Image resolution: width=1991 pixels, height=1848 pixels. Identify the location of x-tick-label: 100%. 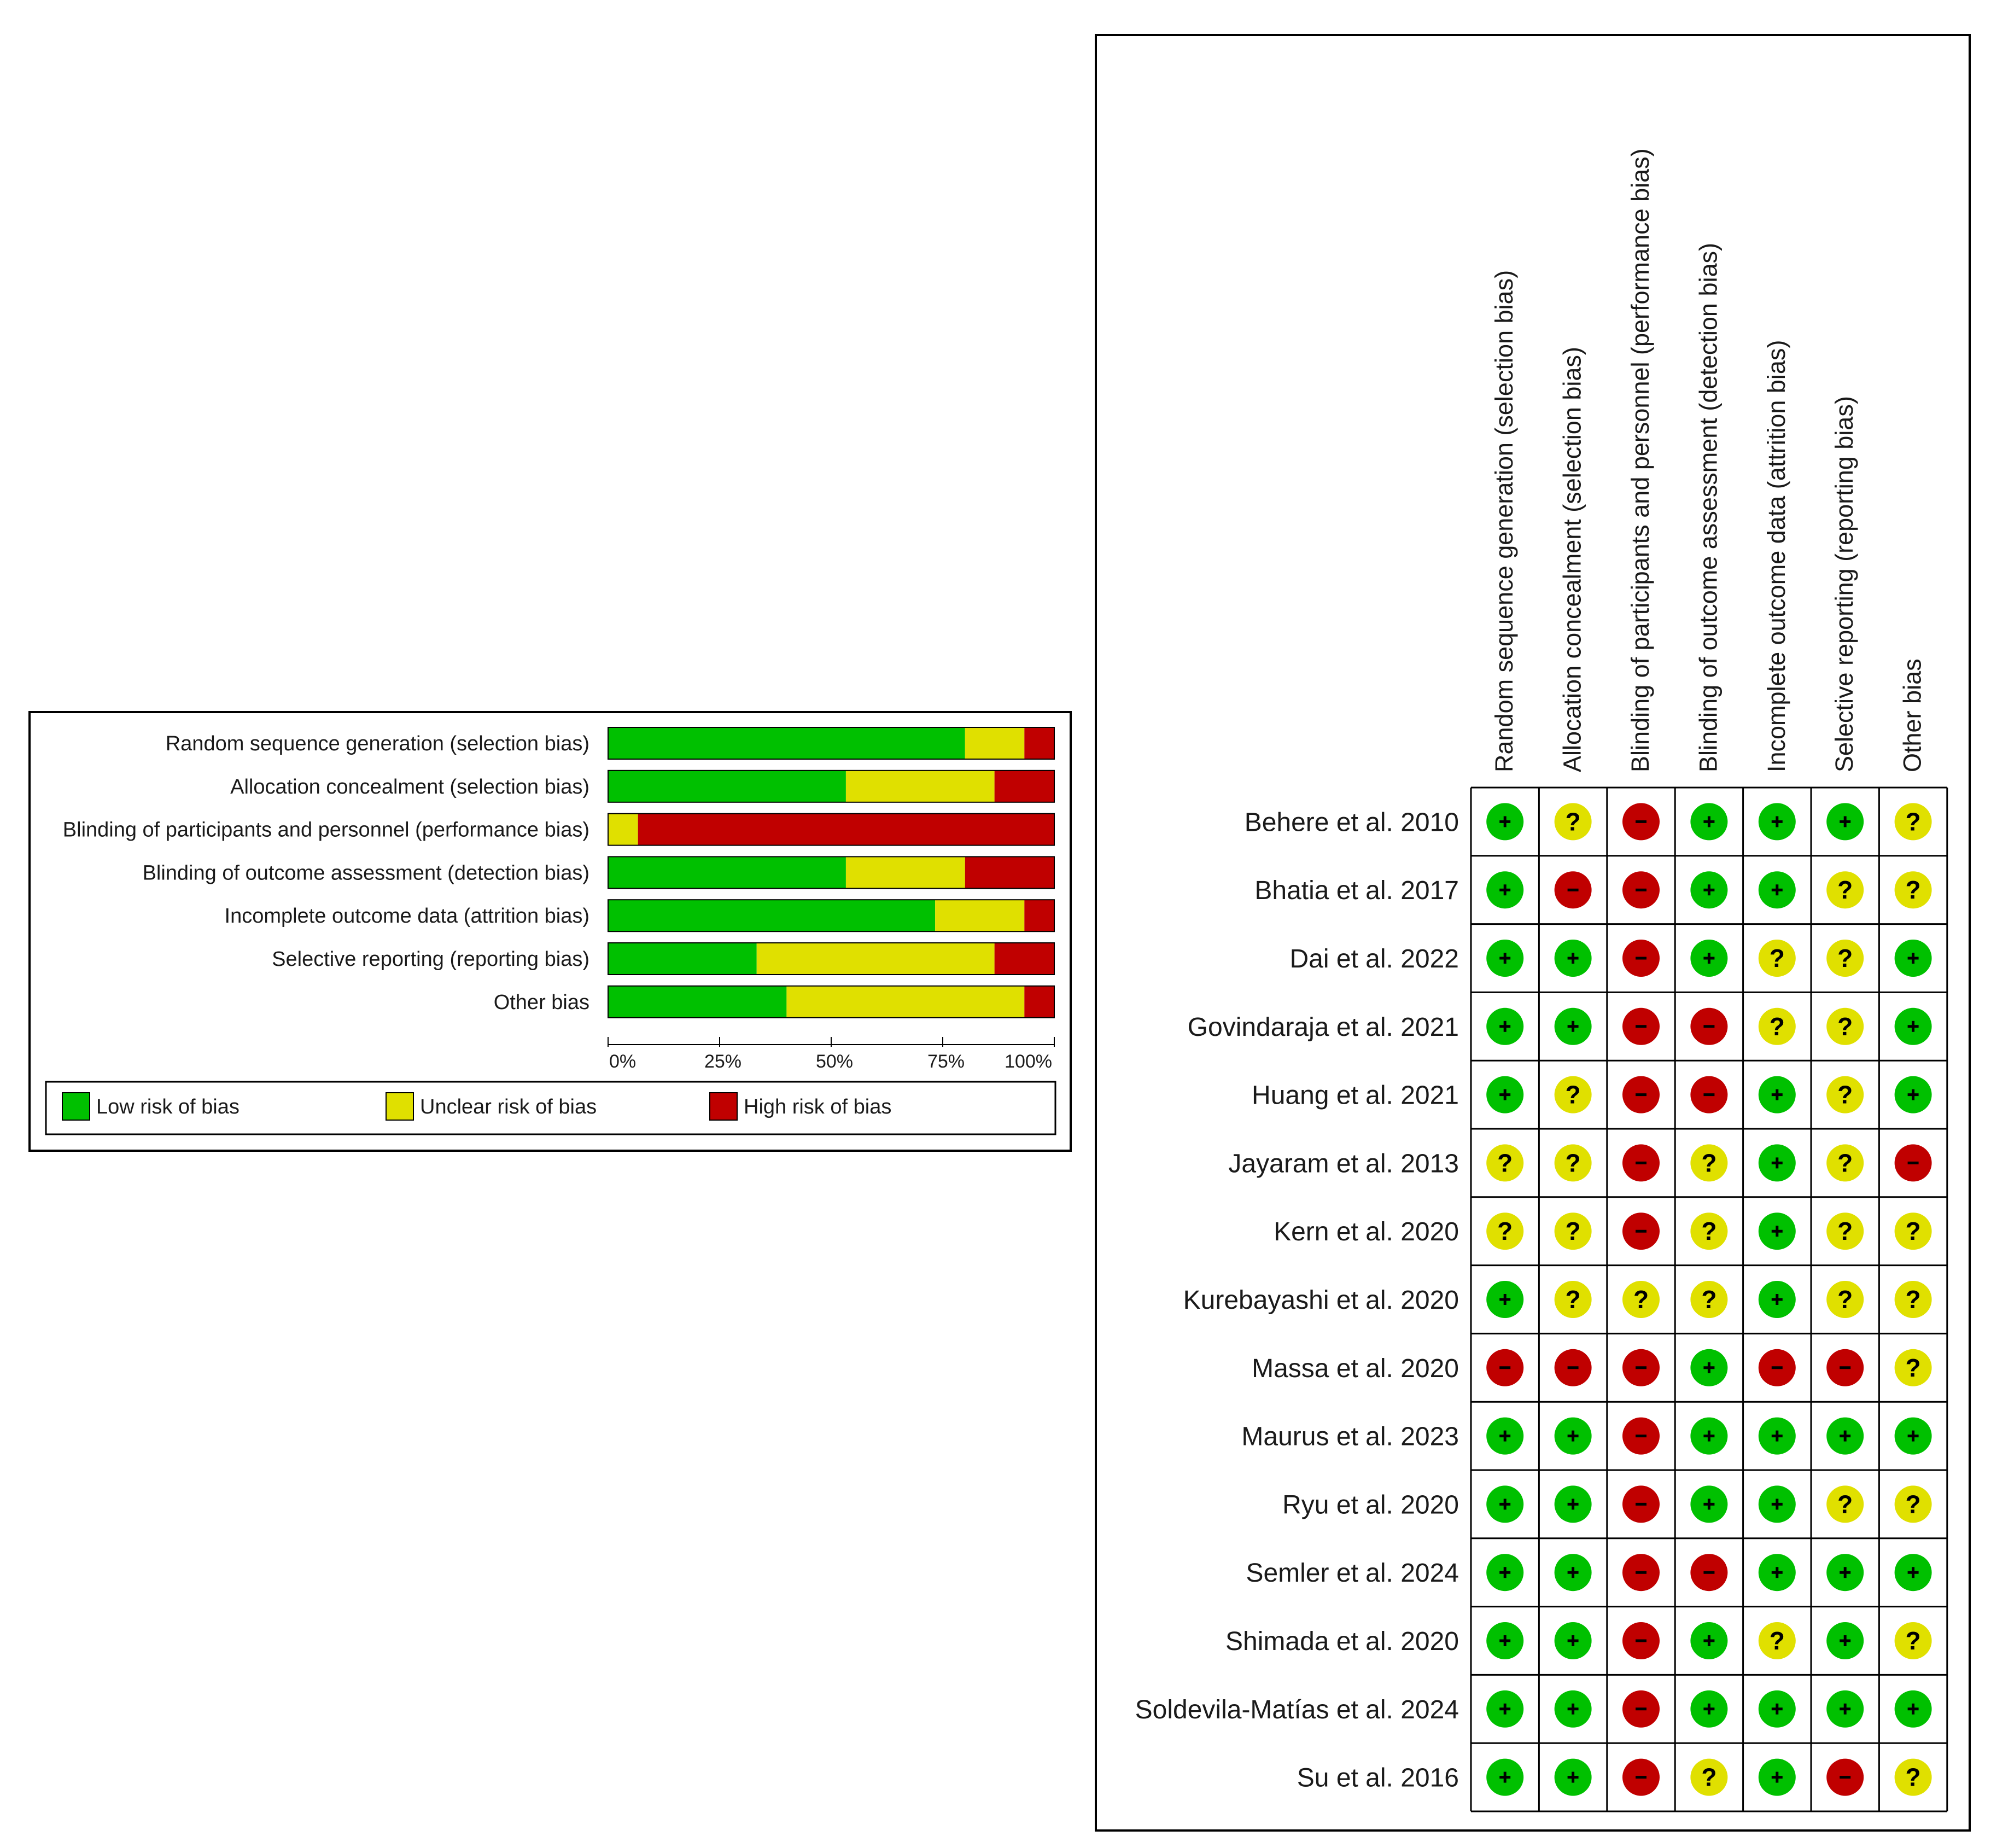
(1028, 1061).